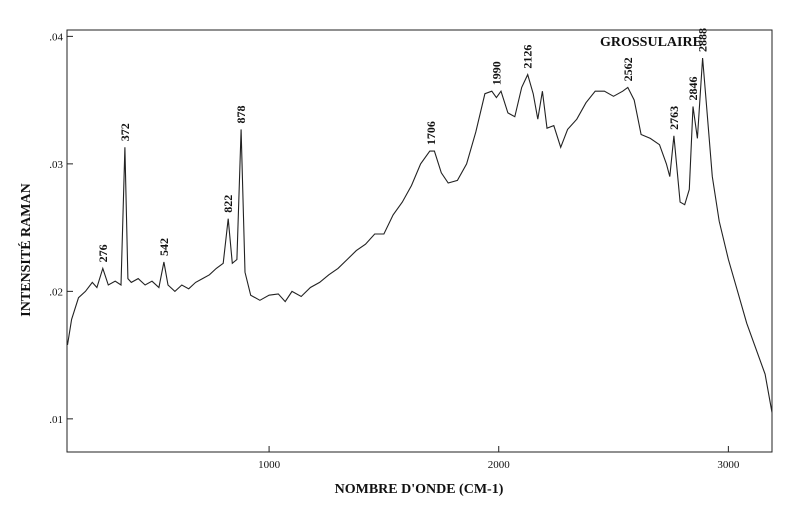 Image resolution: width=802 pixels, height=508 pixels. I want to click on peak-label: 276, so click(103, 253).